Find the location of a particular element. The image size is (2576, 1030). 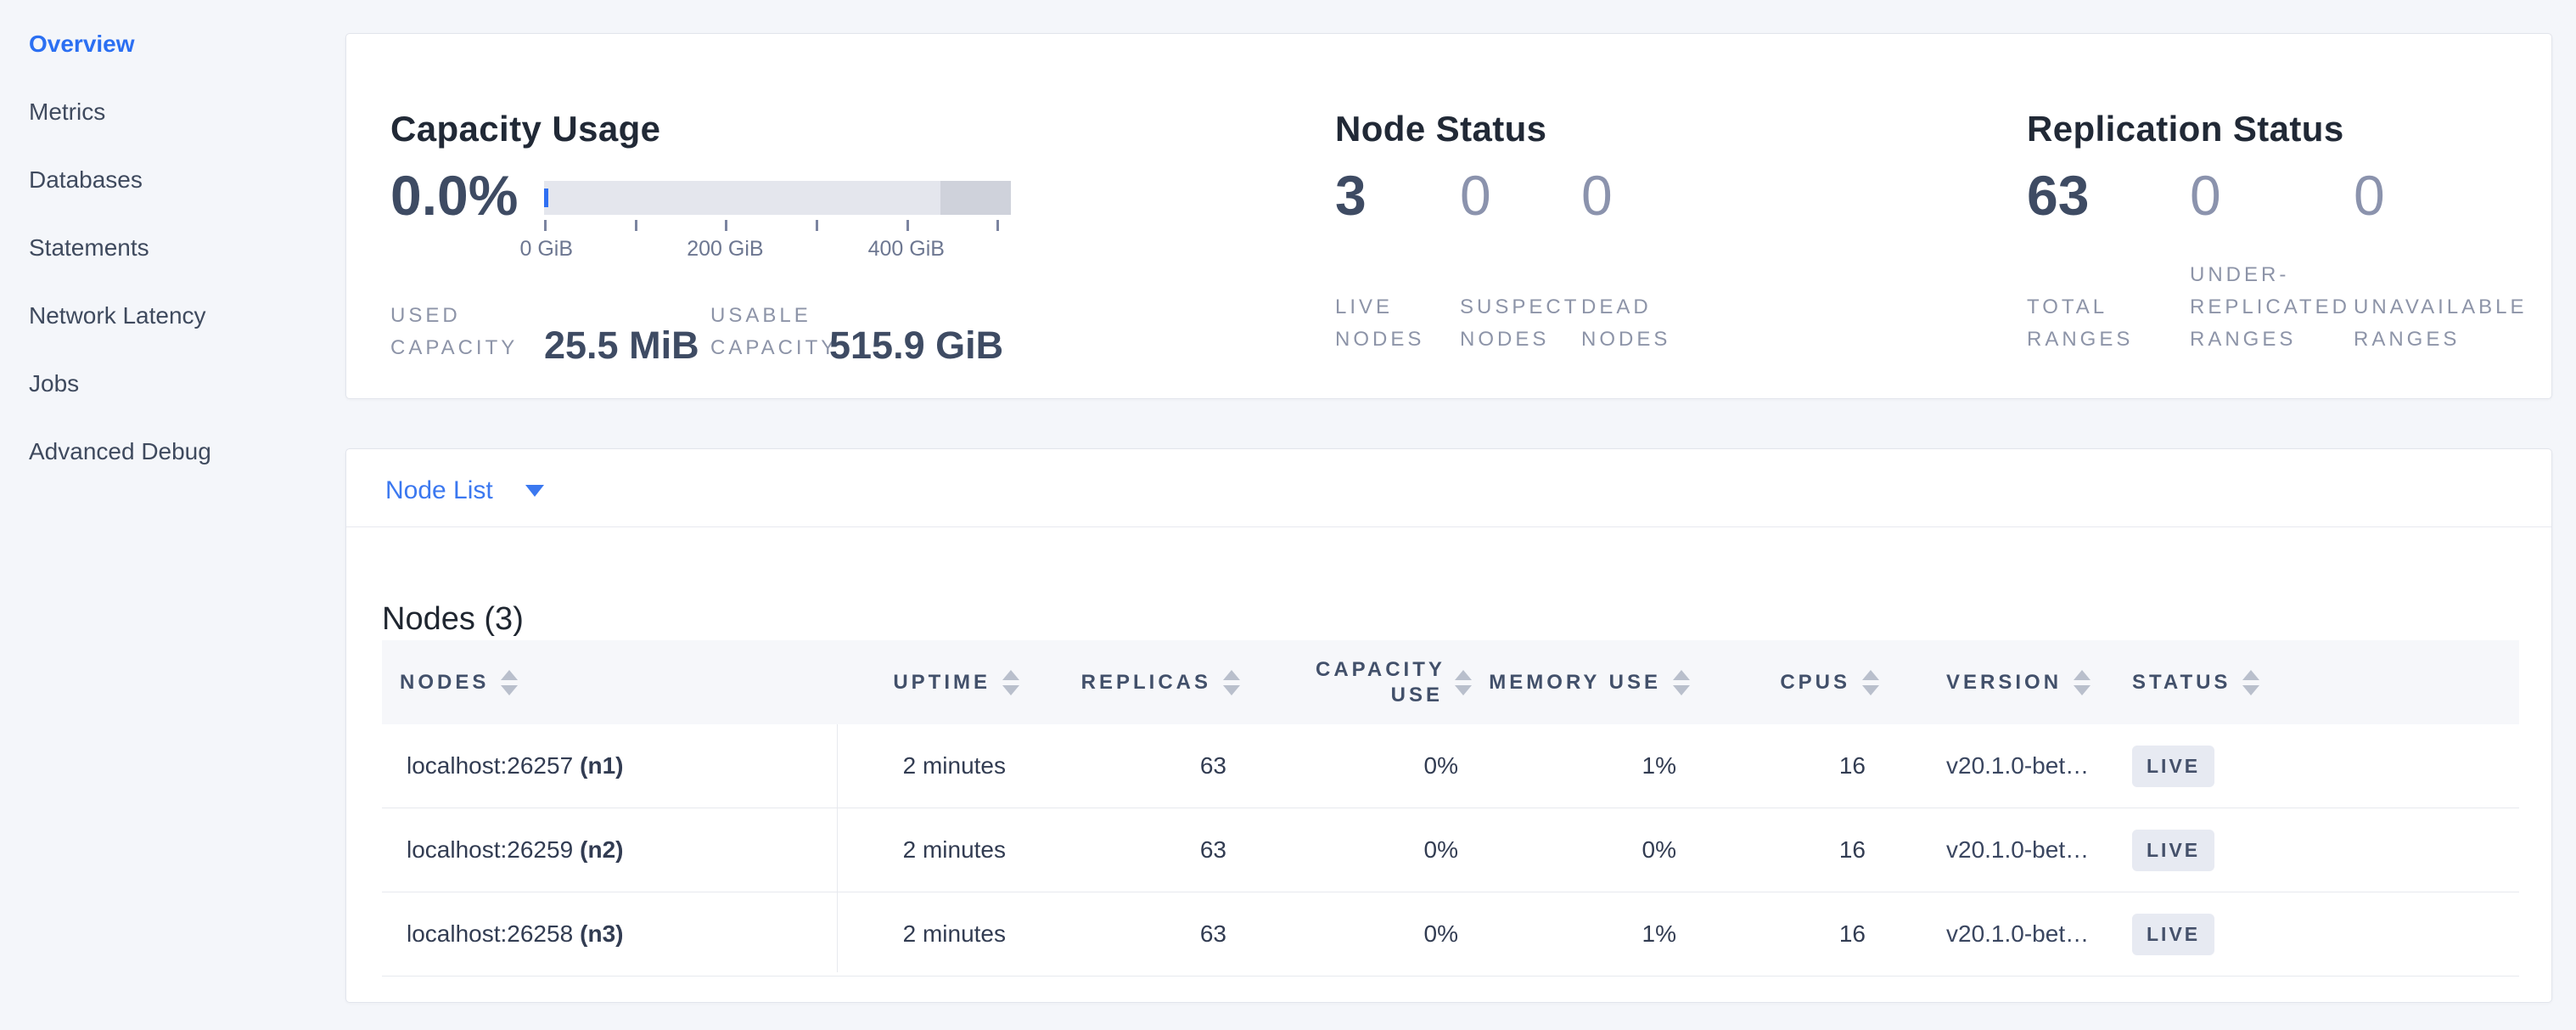

nodes-column-divider is located at coordinates (837, 848).